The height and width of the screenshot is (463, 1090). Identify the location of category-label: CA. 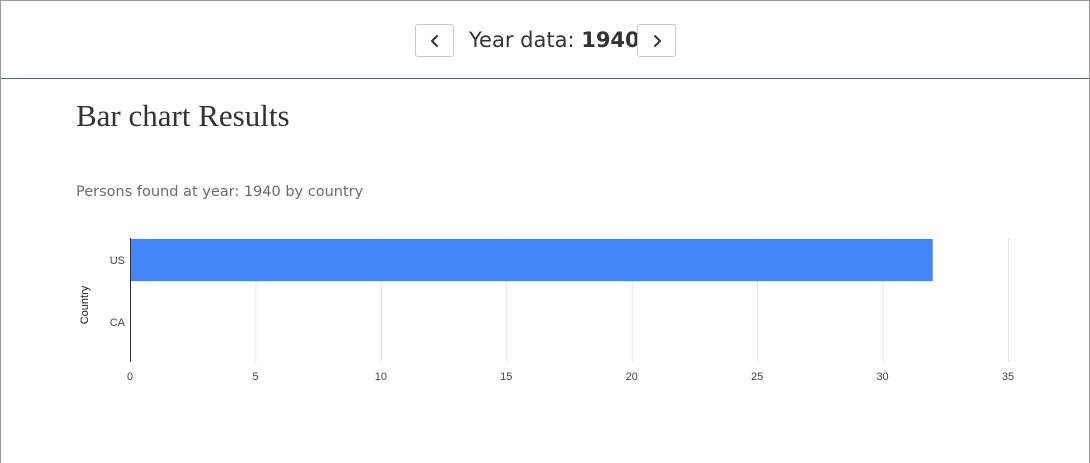
(118, 323).